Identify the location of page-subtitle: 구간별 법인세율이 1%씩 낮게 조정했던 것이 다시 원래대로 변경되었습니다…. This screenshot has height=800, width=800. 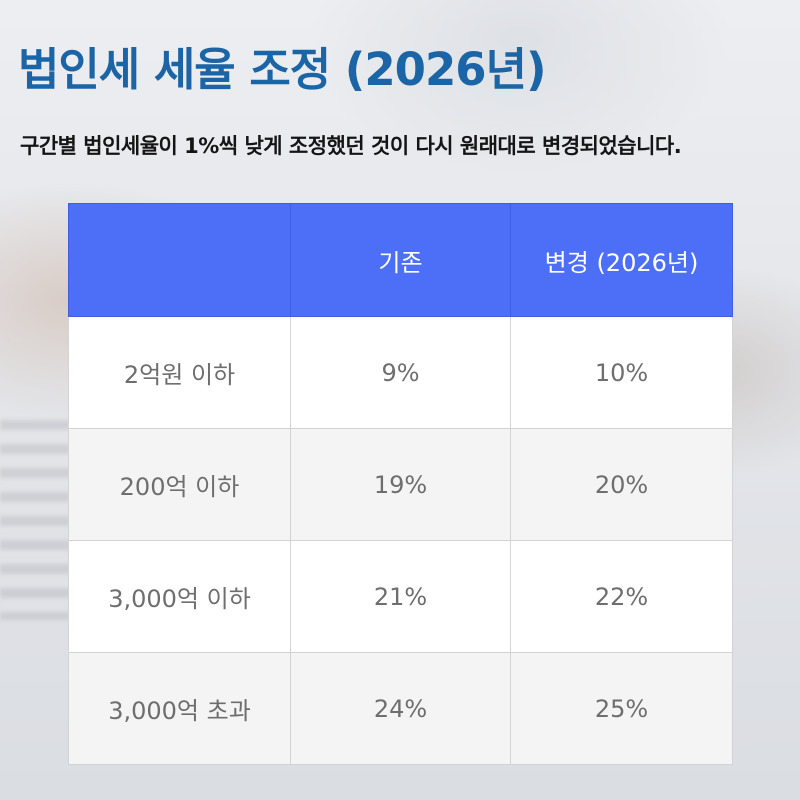
(351, 146).